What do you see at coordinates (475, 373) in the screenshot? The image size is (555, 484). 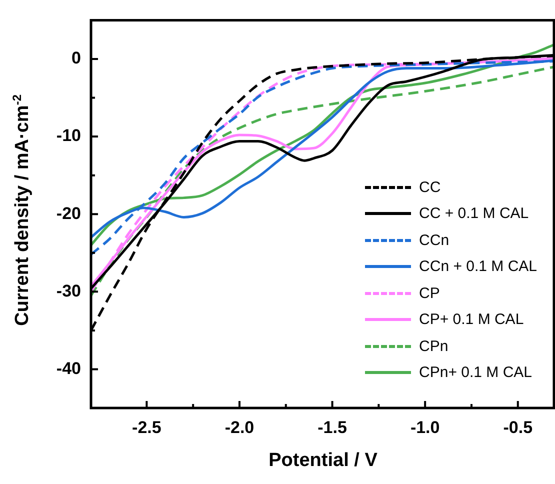 I see `legend-label: CPn+ 0.1 M CAL` at bounding box center [475, 373].